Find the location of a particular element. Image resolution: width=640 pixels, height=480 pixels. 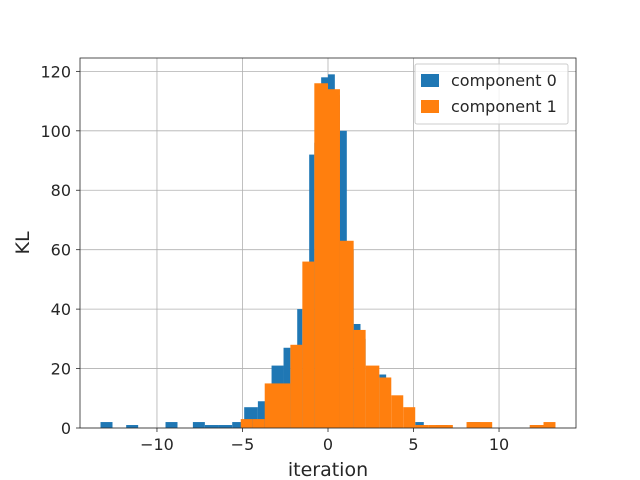

x-tick-label: 5 is located at coordinates (413, 444).